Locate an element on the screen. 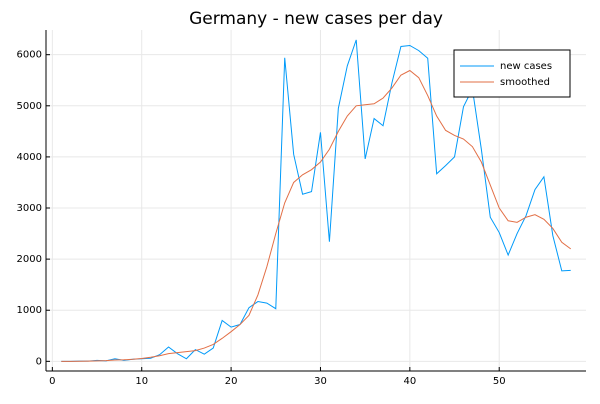 The width and height of the screenshot is (600, 404). legend-box is located at coordinates (512, 73).